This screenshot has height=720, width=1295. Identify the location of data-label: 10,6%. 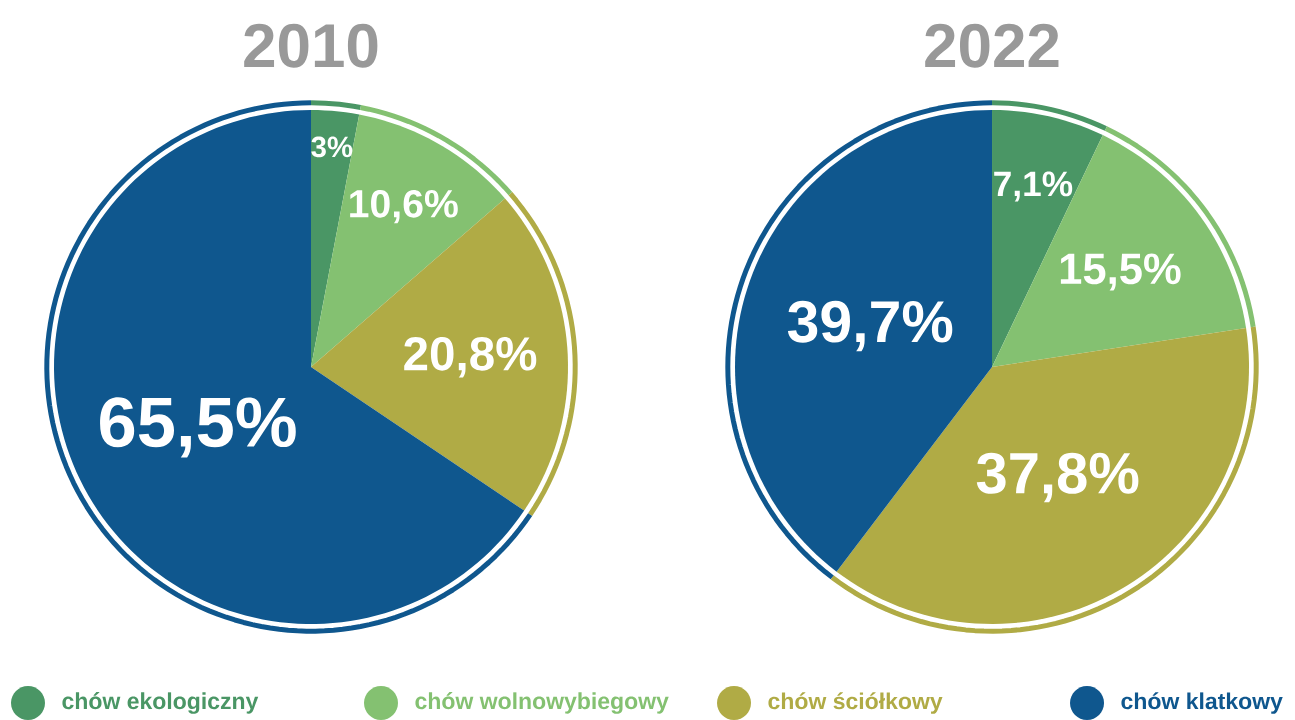
(404, 206).